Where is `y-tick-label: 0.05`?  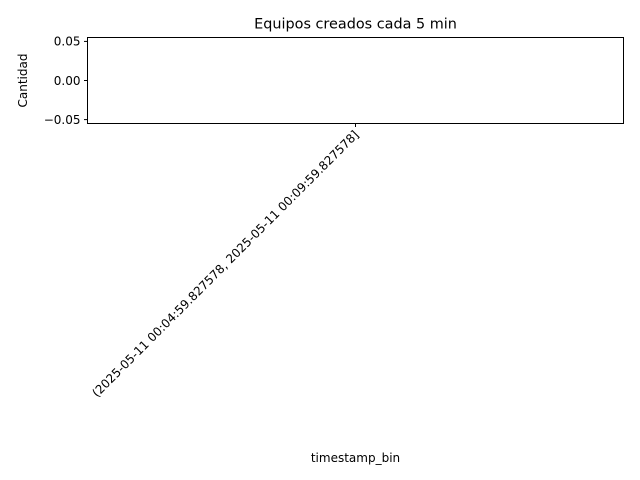 y-tick-label: 0.05 is located at coordinates (67, 42).